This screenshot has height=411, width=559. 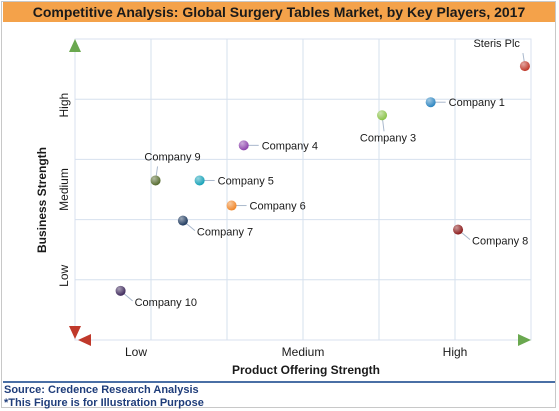 What do you see at coordinates (278, 207) in the screenshot?
I see `point-label: Company 6` at bounding box center [278, 207].